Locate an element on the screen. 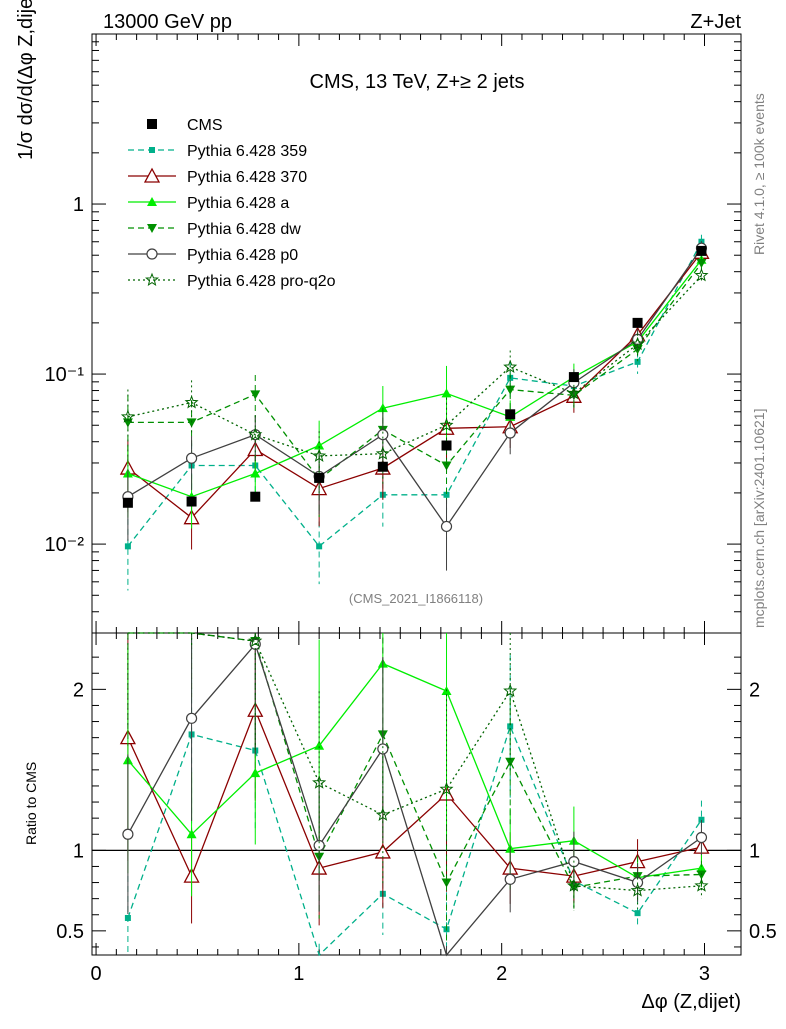 This screenshot has width=786, height=1029. legend-marker-pp0 is located at coordinates (152, 254).